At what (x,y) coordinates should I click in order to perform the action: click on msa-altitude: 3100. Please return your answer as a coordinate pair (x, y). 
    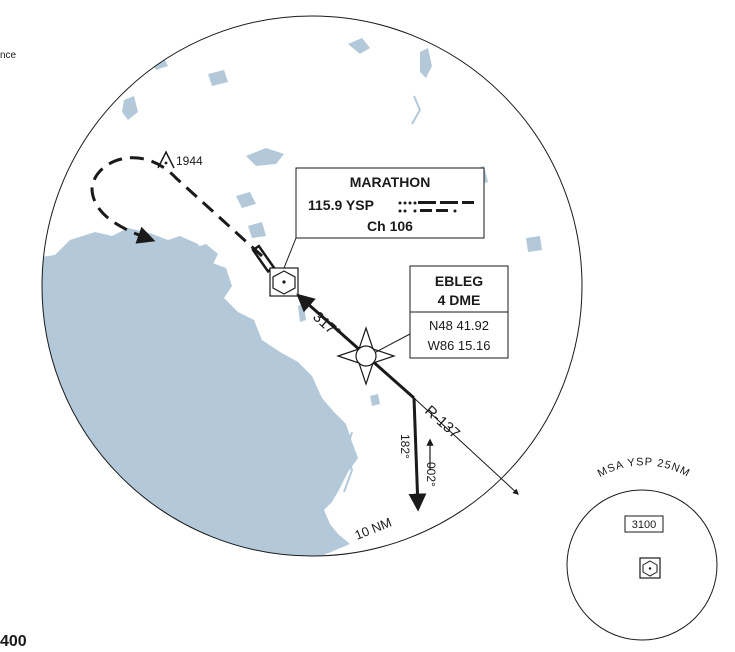
    Looking at the image, I should click on (644, 525).